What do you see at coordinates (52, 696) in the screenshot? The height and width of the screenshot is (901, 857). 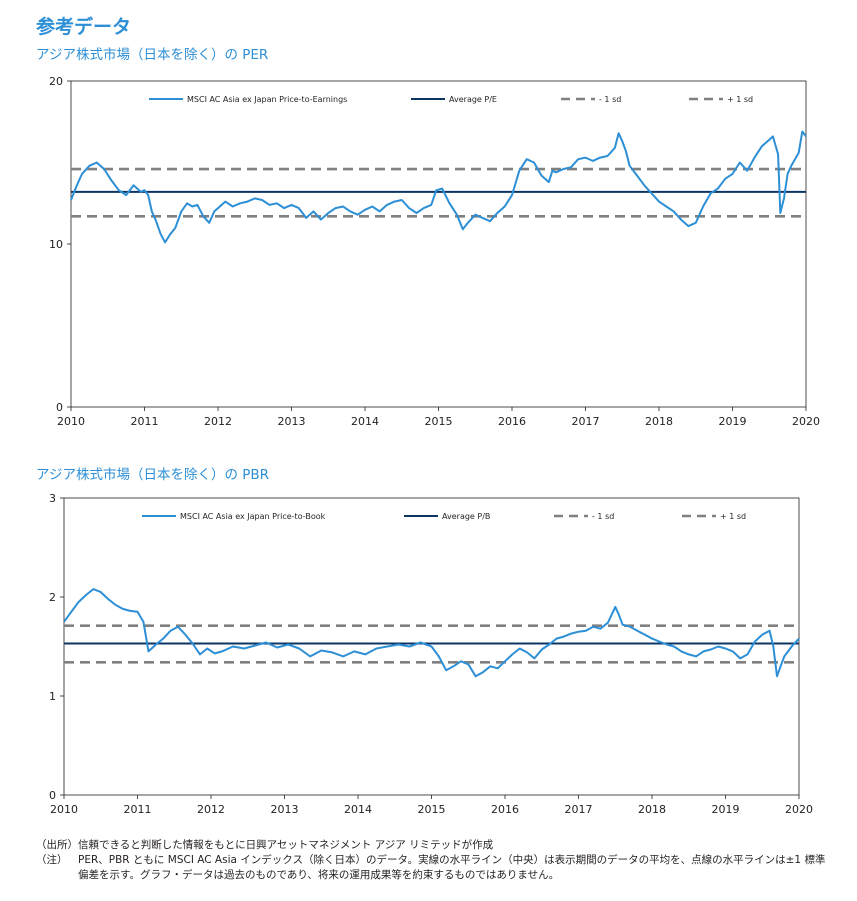 I see `y-tick-label: 1` at bounding box center [52, 696].